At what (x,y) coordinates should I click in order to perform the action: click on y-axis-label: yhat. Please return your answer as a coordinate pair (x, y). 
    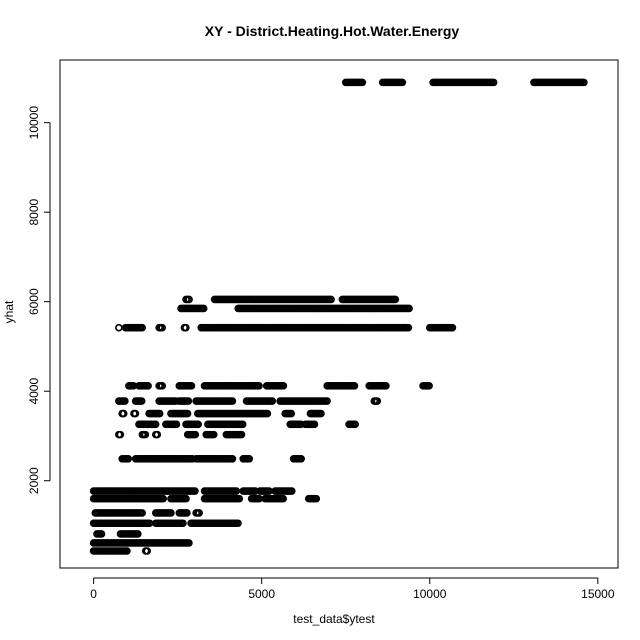
    Looking at the image, I should click on (9, 311).